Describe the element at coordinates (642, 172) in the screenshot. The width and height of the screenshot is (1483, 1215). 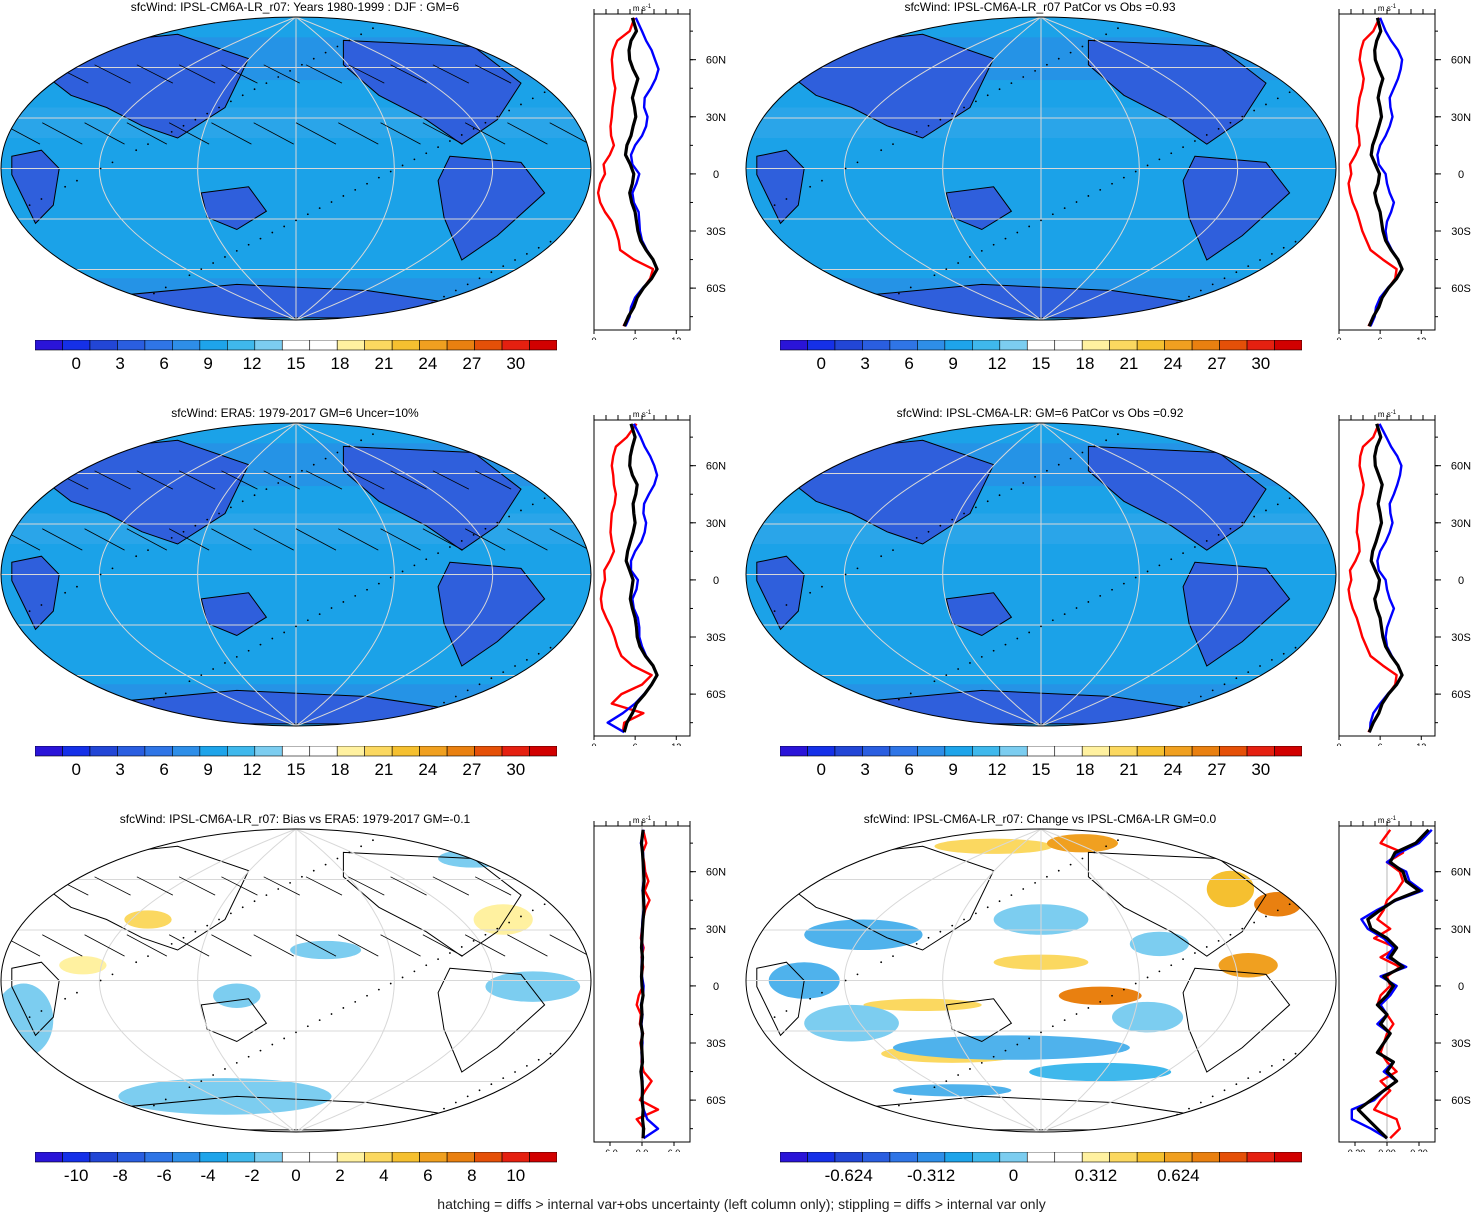
I see `zonal-plot-frame` at that location.